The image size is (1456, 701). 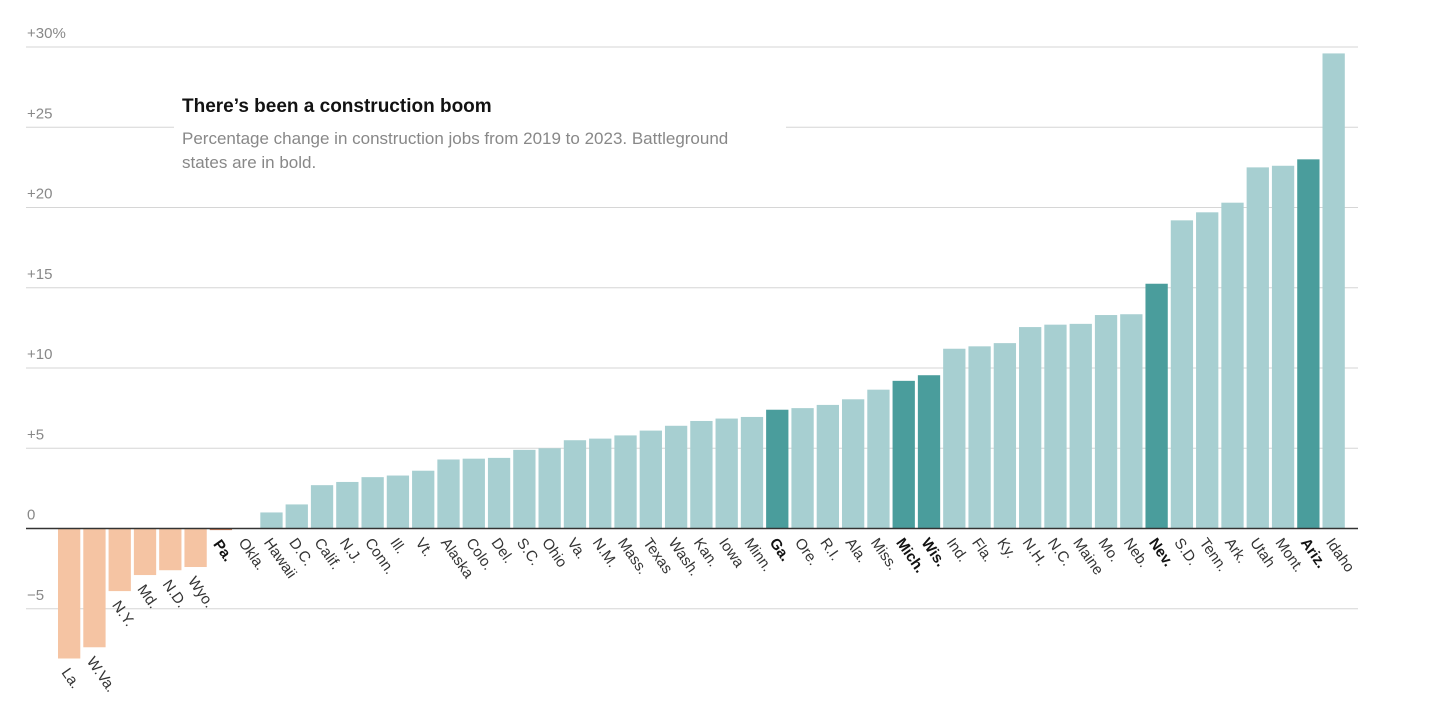 What do you see at coordinates (39, 113) in the screenshot?
I see `y-tick-label: +25` at bounding box center [39, 113].